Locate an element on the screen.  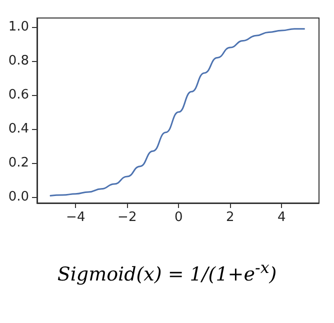
x-tick-label: −4 is located at coordinates (76, 217).